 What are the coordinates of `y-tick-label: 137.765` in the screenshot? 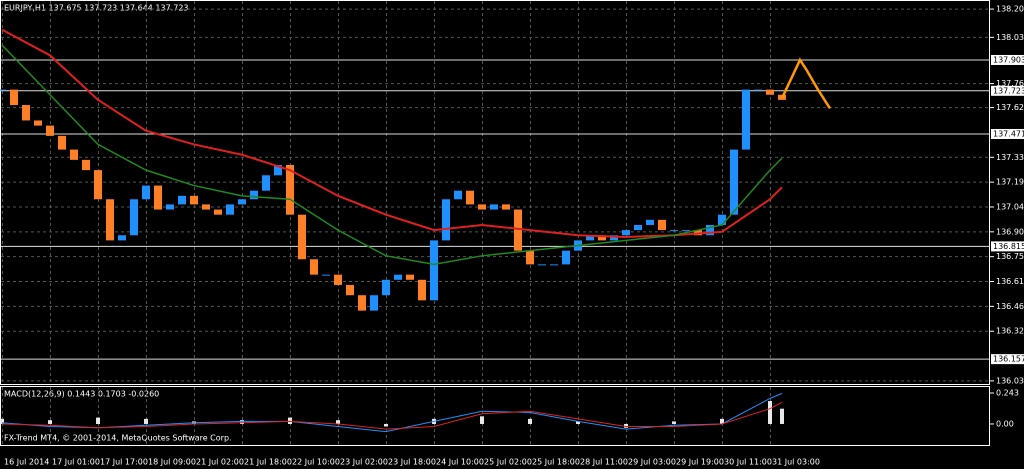 It's located at (1010, 83).